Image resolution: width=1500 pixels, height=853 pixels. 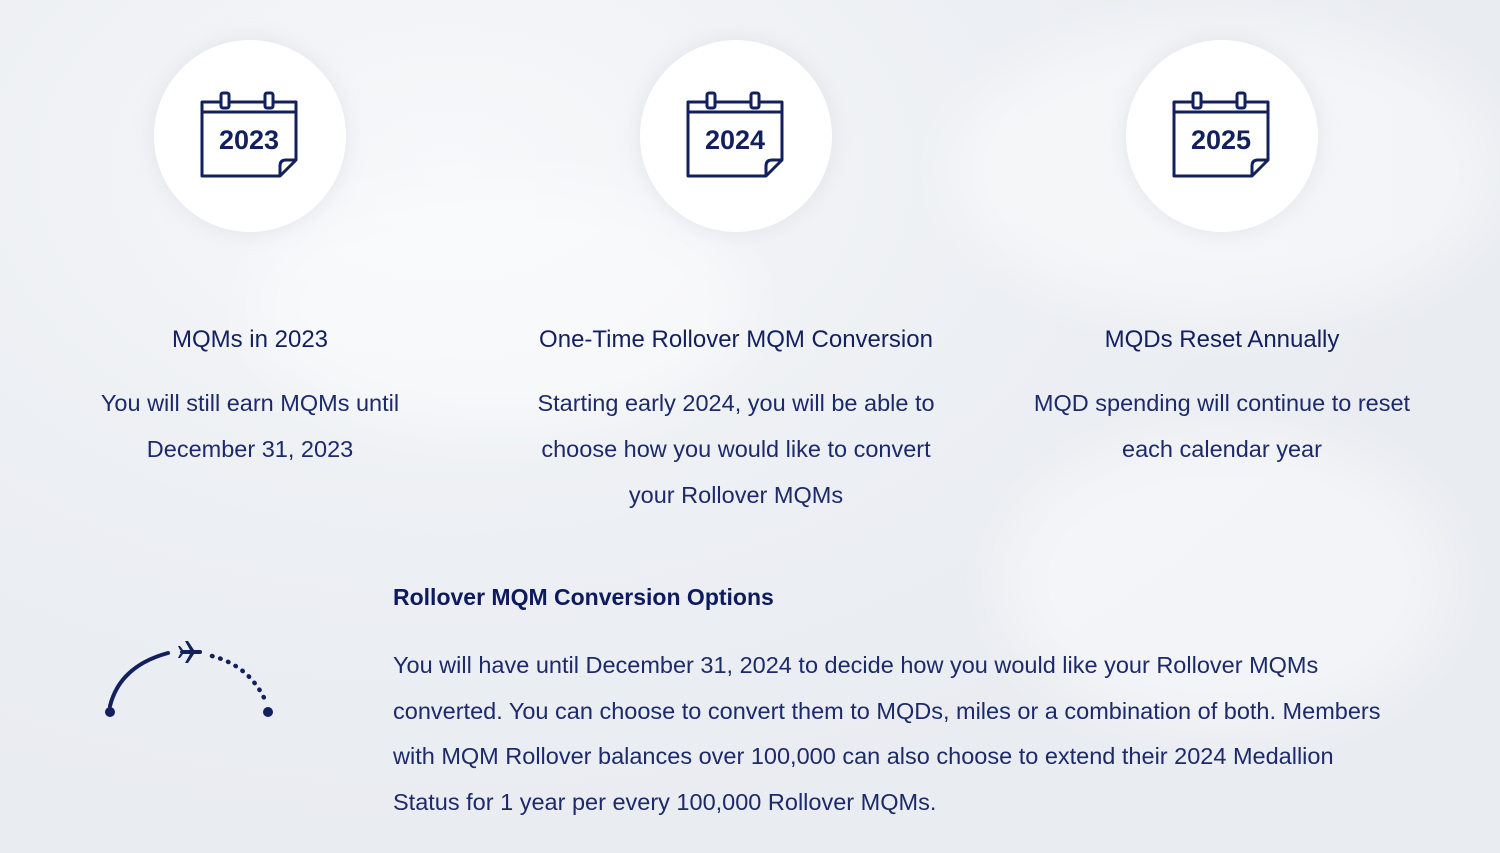 I want to click on feature-title: One-Time Rollover MQM Conversion, so click(x=736, y=339).